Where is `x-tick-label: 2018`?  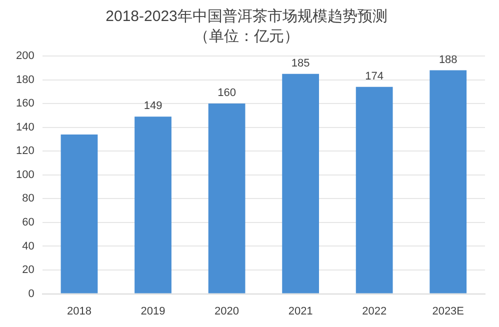
x-tick-label: 2018 is located at coordinates (79, 311).